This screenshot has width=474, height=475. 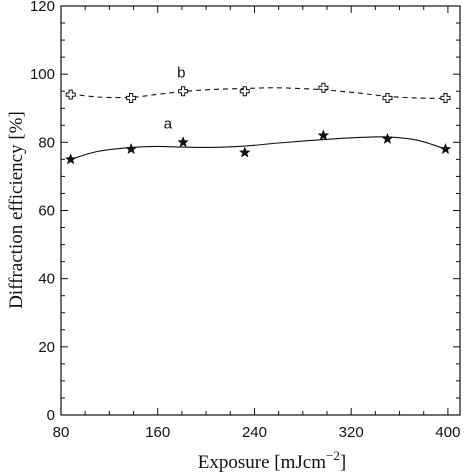 What do you see at coordinates (351, 432) in the screenshot?
I see `x-tick-label: 320` at bounding box center [351, 432].